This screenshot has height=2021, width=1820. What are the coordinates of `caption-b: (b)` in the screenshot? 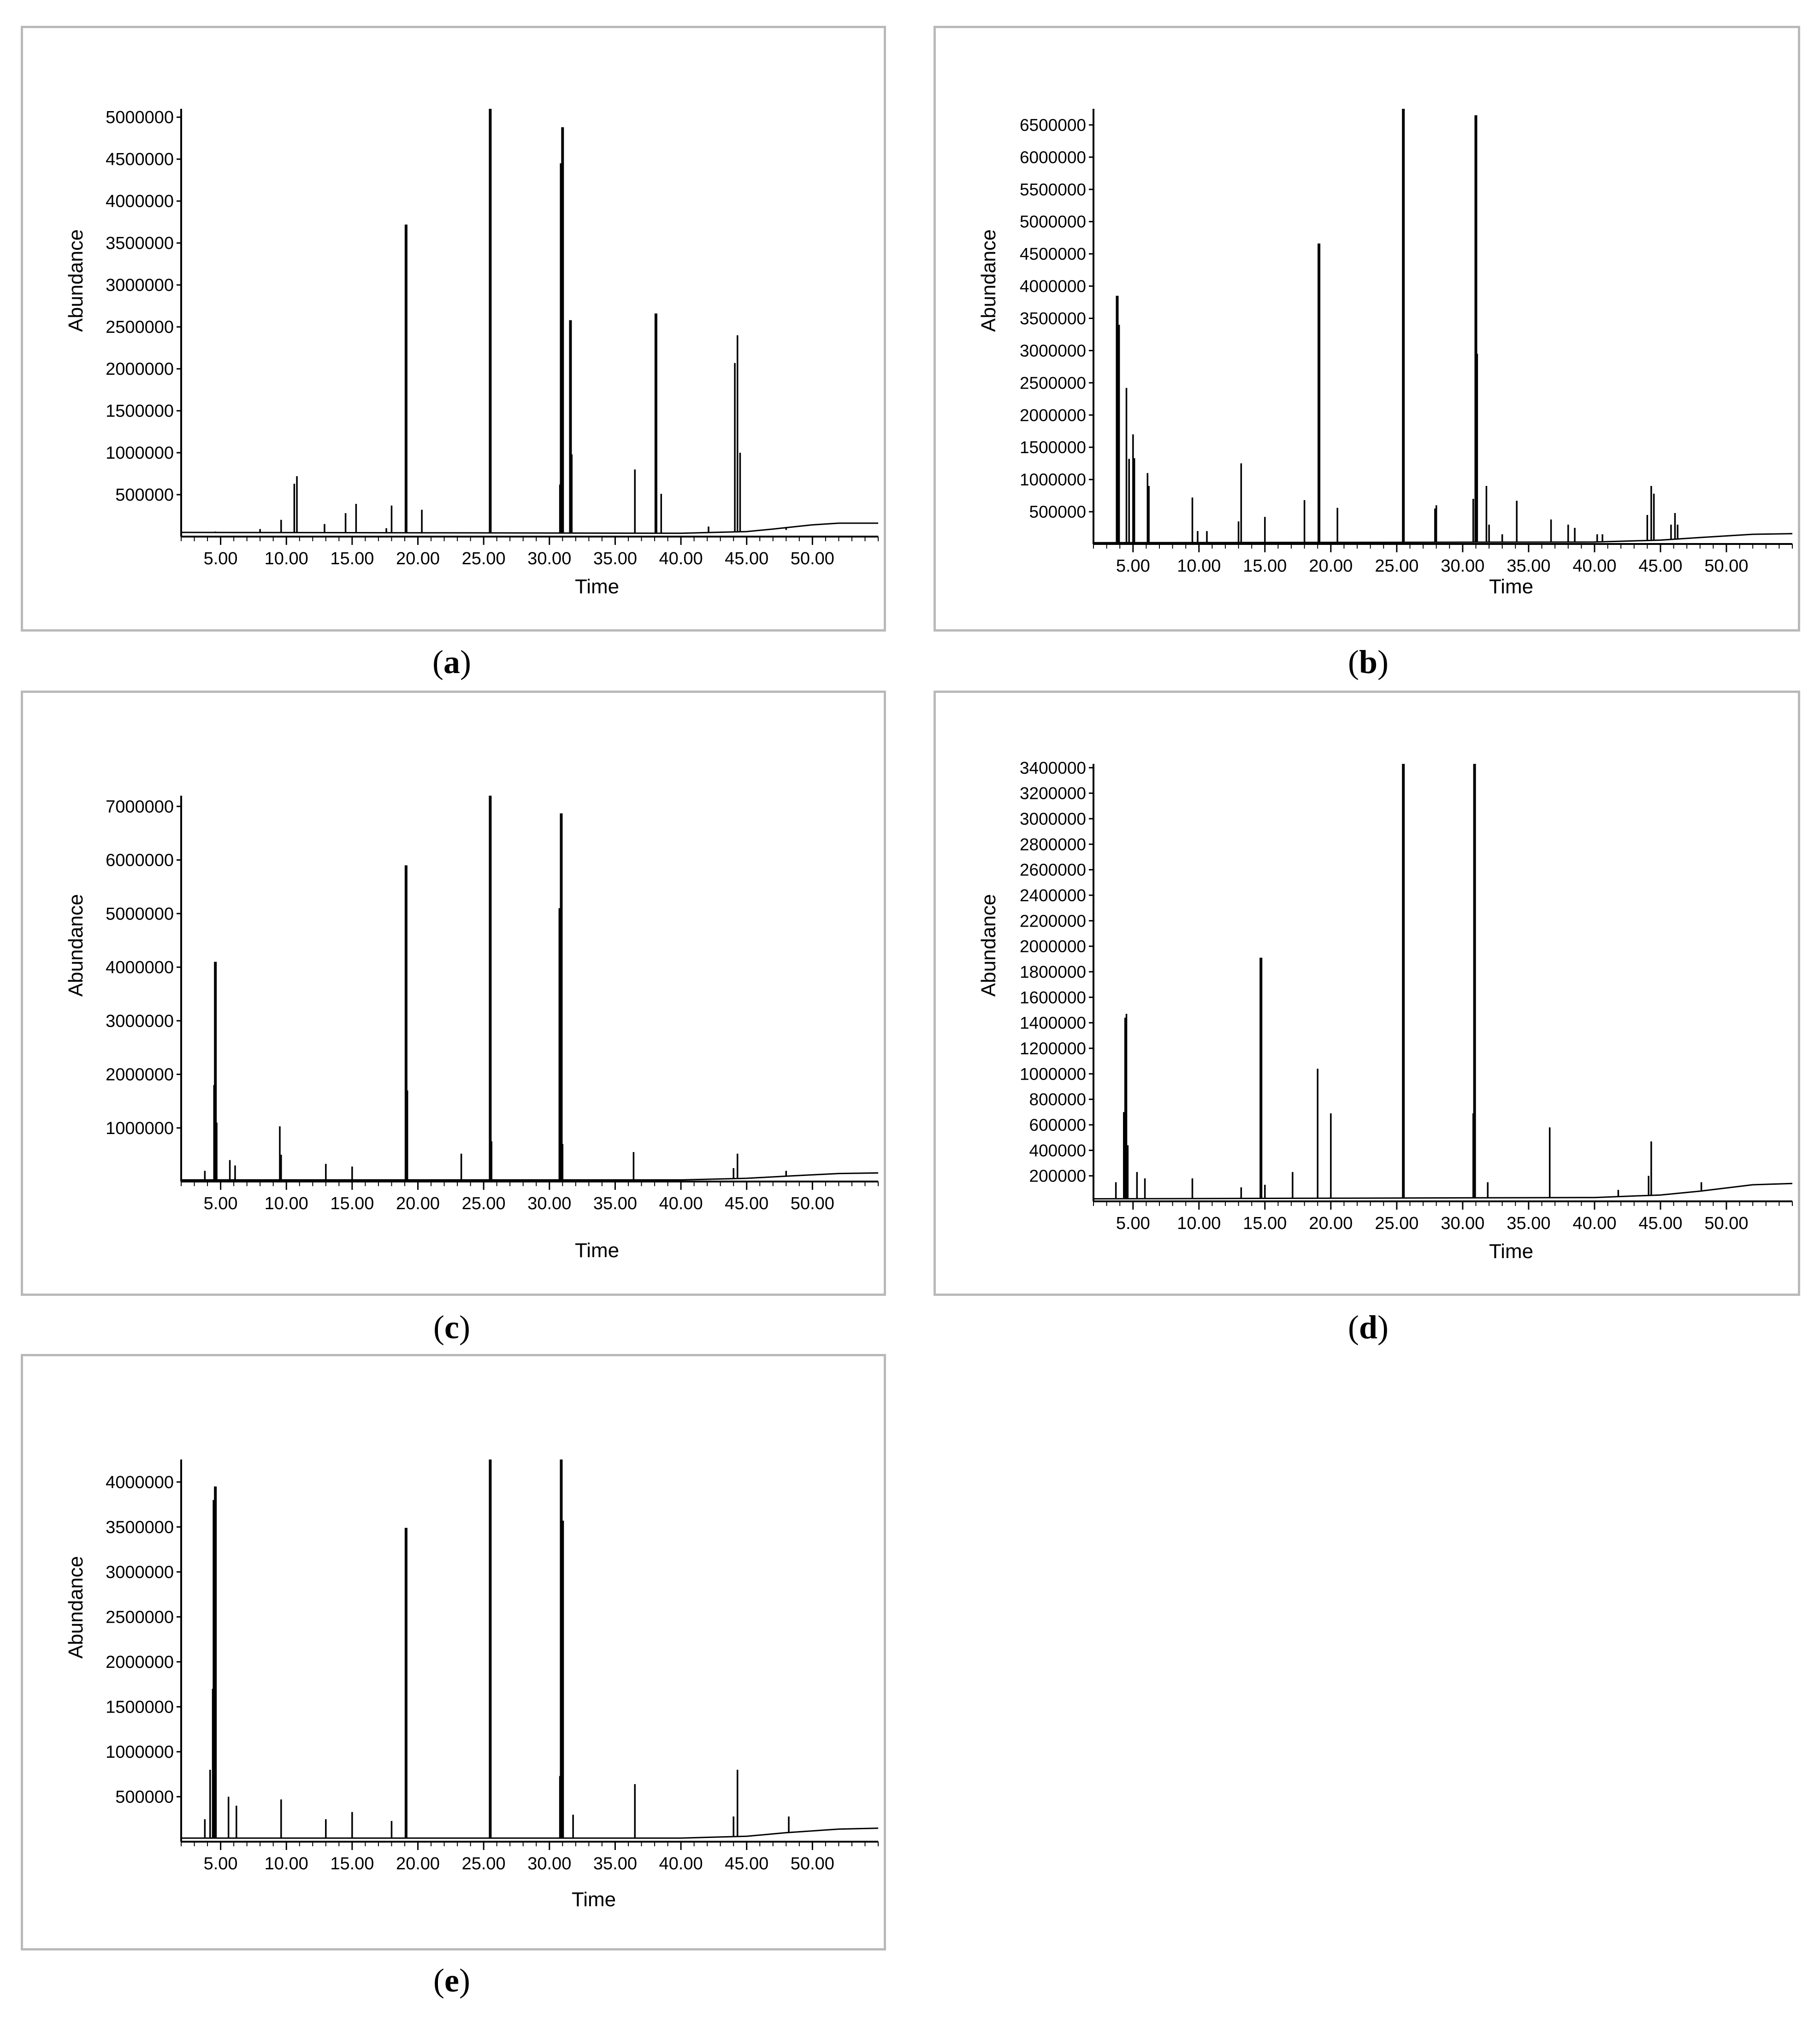 It's located at (1368, 662).